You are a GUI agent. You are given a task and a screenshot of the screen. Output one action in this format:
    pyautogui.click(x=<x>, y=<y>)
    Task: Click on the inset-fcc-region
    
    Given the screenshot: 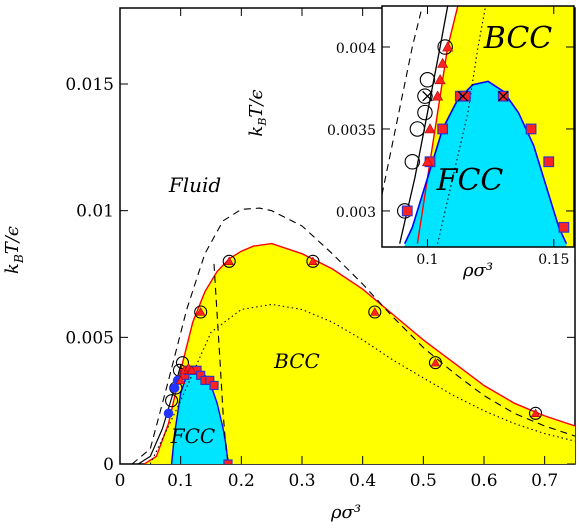 What is the action you would take?
    pyautogui.click(x=485, y=164)
    